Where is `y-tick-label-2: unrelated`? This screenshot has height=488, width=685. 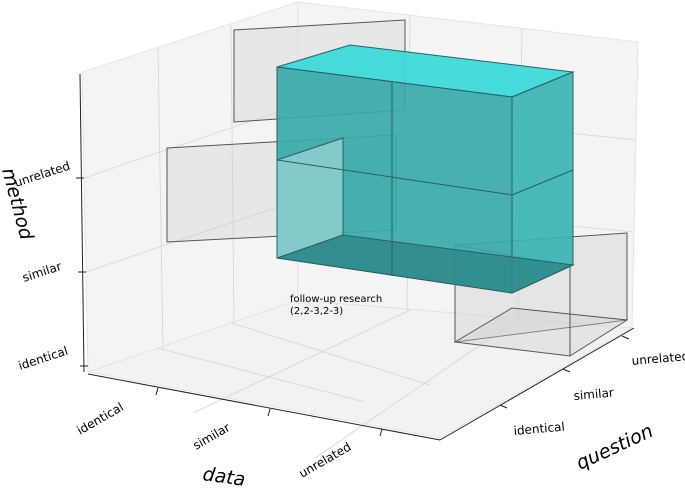 y-tick-label-2: unrelated is located at coordinates (658, 358).